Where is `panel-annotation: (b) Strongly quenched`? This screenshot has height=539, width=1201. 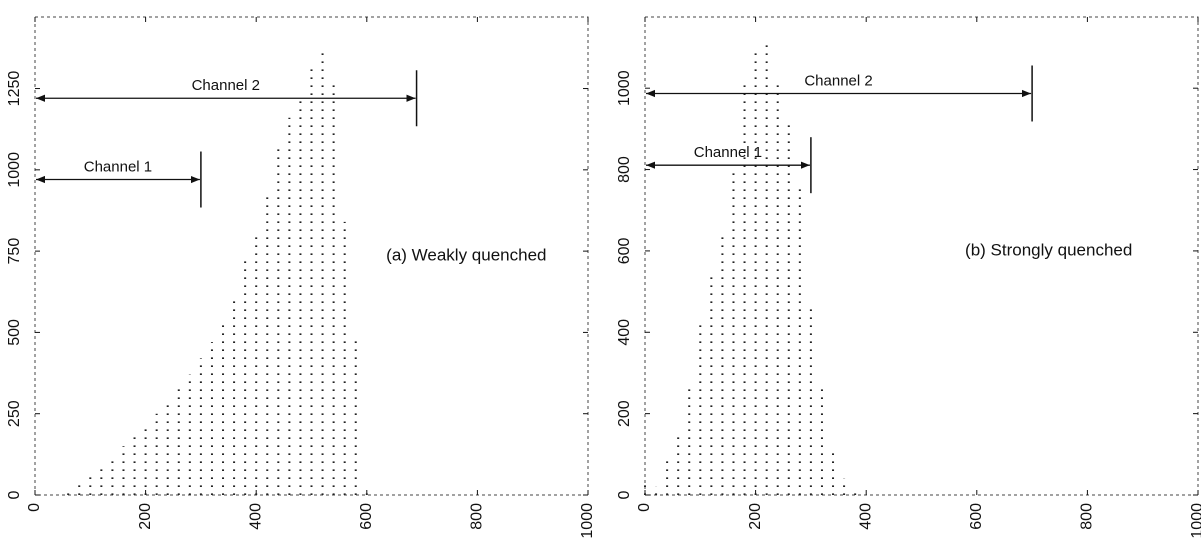 panel-annotation: (b) Strongly quenched is located at coordinates (1048, 250).